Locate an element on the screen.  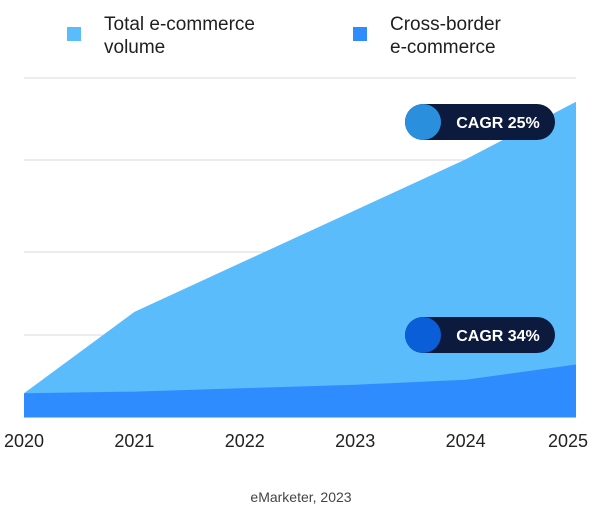
cagr-label-1: CAGR 34% is located at coordinates (498, 336).